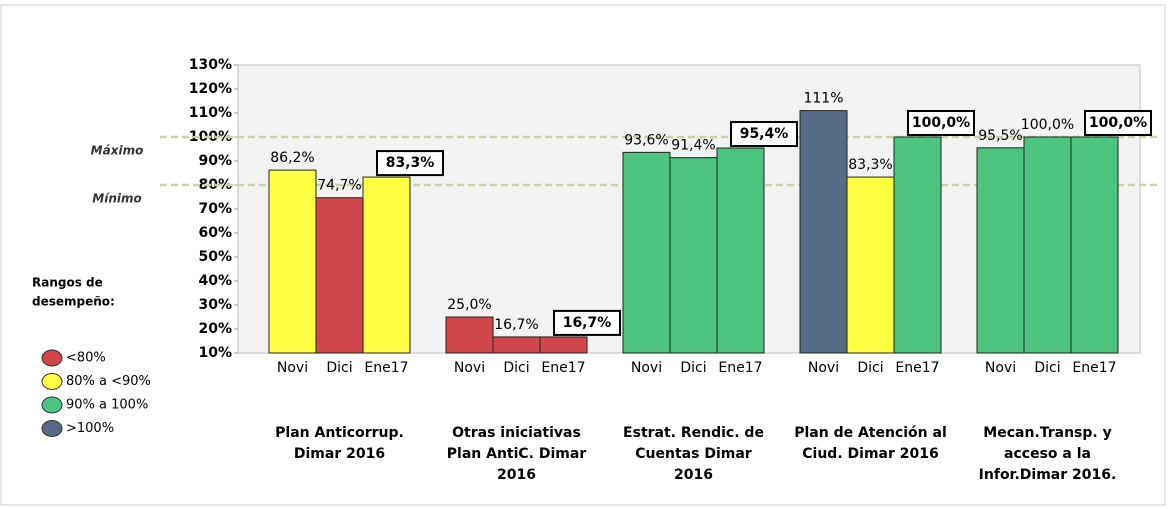 This screenshot has width=1170, height=509. Describe the element at coordinates (823, 99) in the screenshot. I see `value-label: 111%` at that location.